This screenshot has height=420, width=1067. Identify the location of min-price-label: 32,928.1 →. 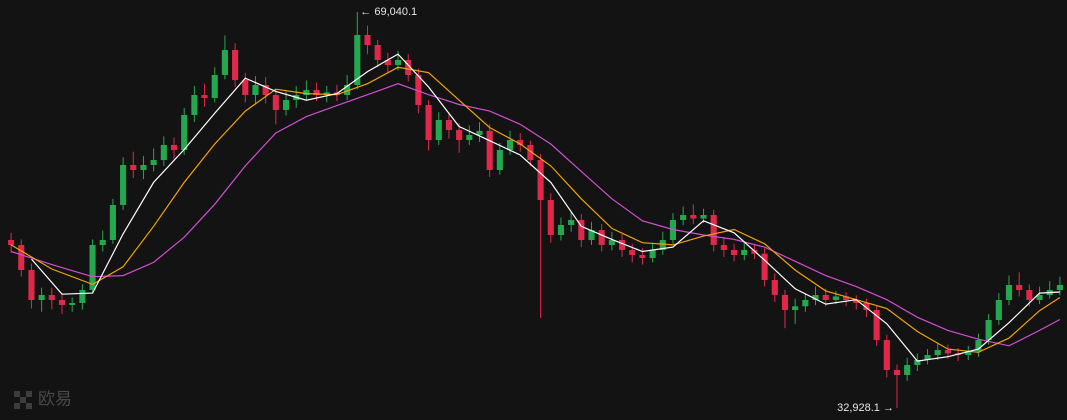
(865, 408).